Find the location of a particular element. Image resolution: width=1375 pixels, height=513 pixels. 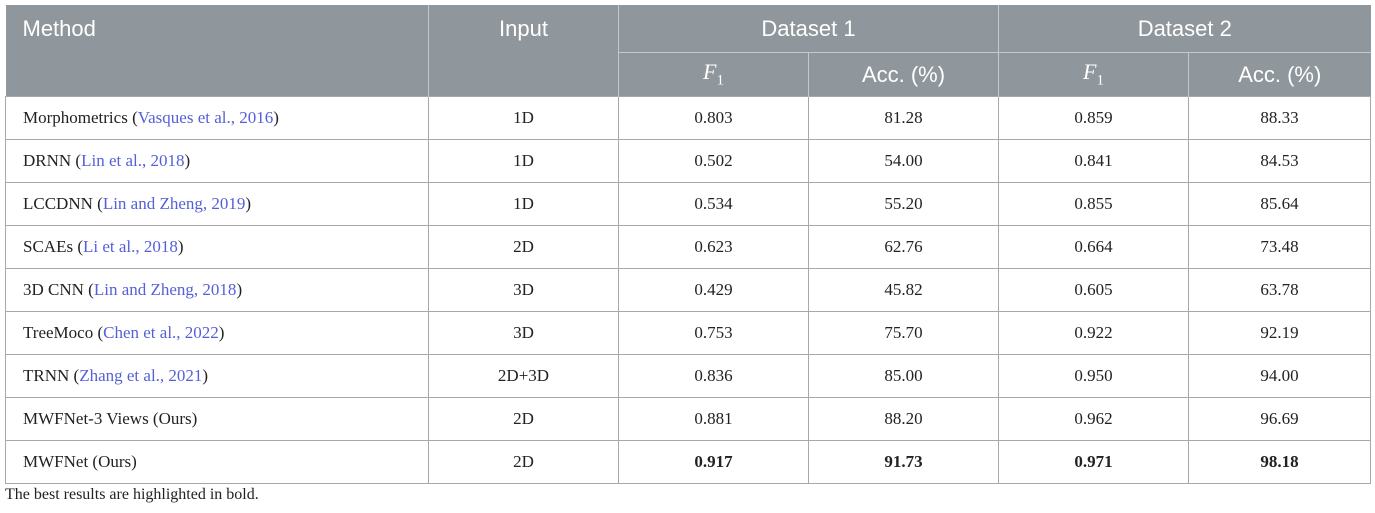

method-cell: TRNN (Zhang et al., 2021) is located at coordinates (217, 376).